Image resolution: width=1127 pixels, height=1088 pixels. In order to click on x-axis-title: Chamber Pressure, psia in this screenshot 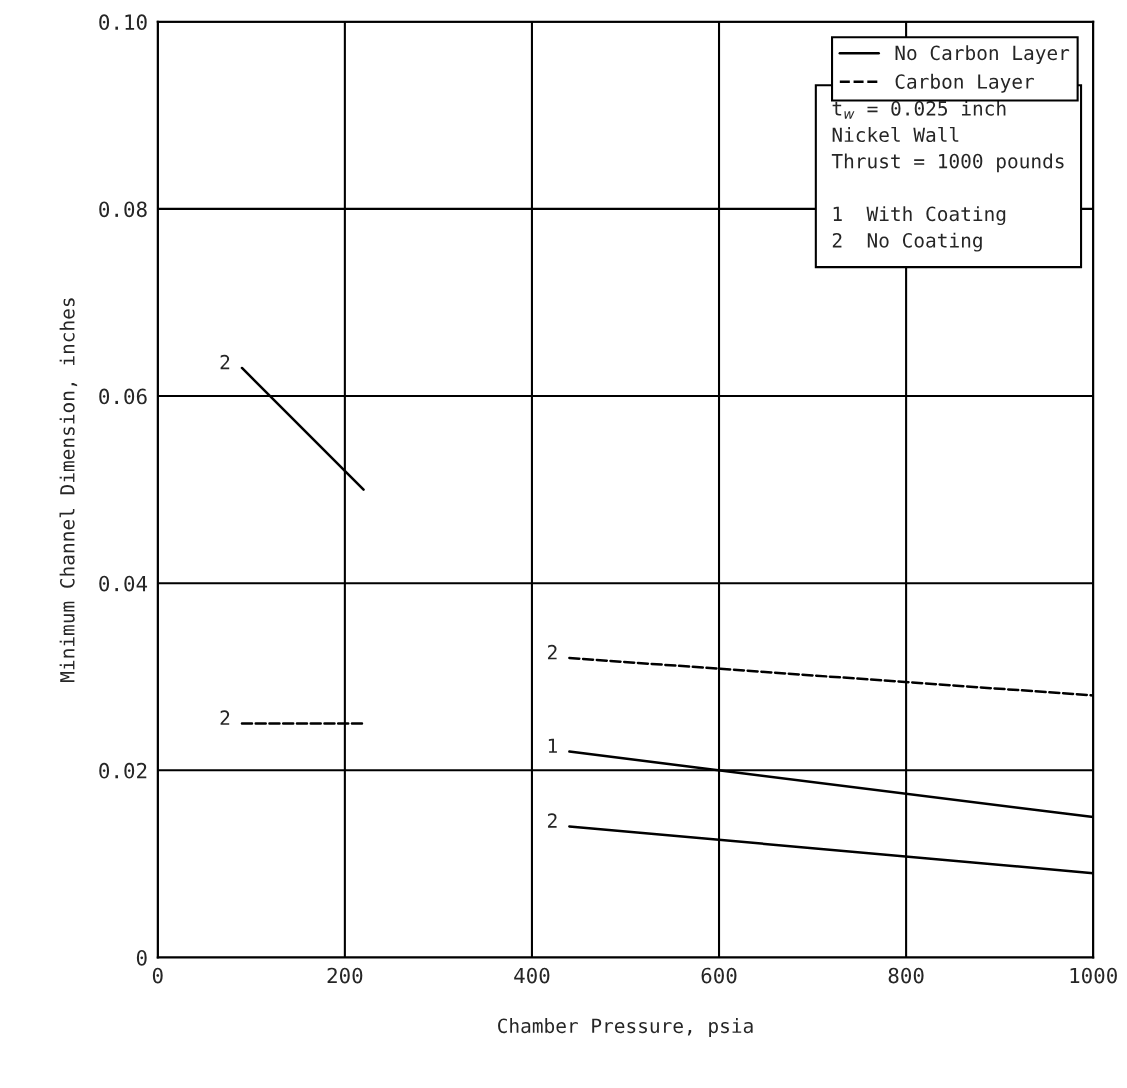, I will do `click(625, 1027)`.